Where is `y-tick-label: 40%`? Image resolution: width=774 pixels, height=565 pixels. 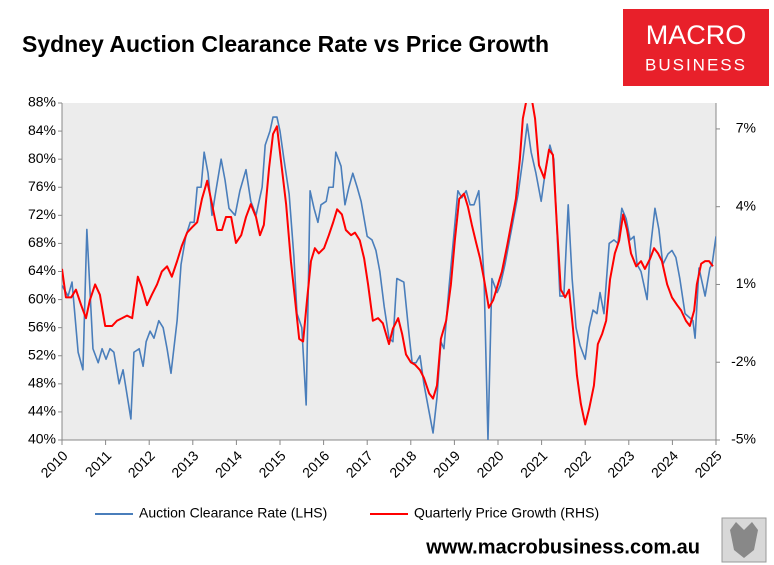
y-tick-label: 40% is located at coordinates (42, 439).